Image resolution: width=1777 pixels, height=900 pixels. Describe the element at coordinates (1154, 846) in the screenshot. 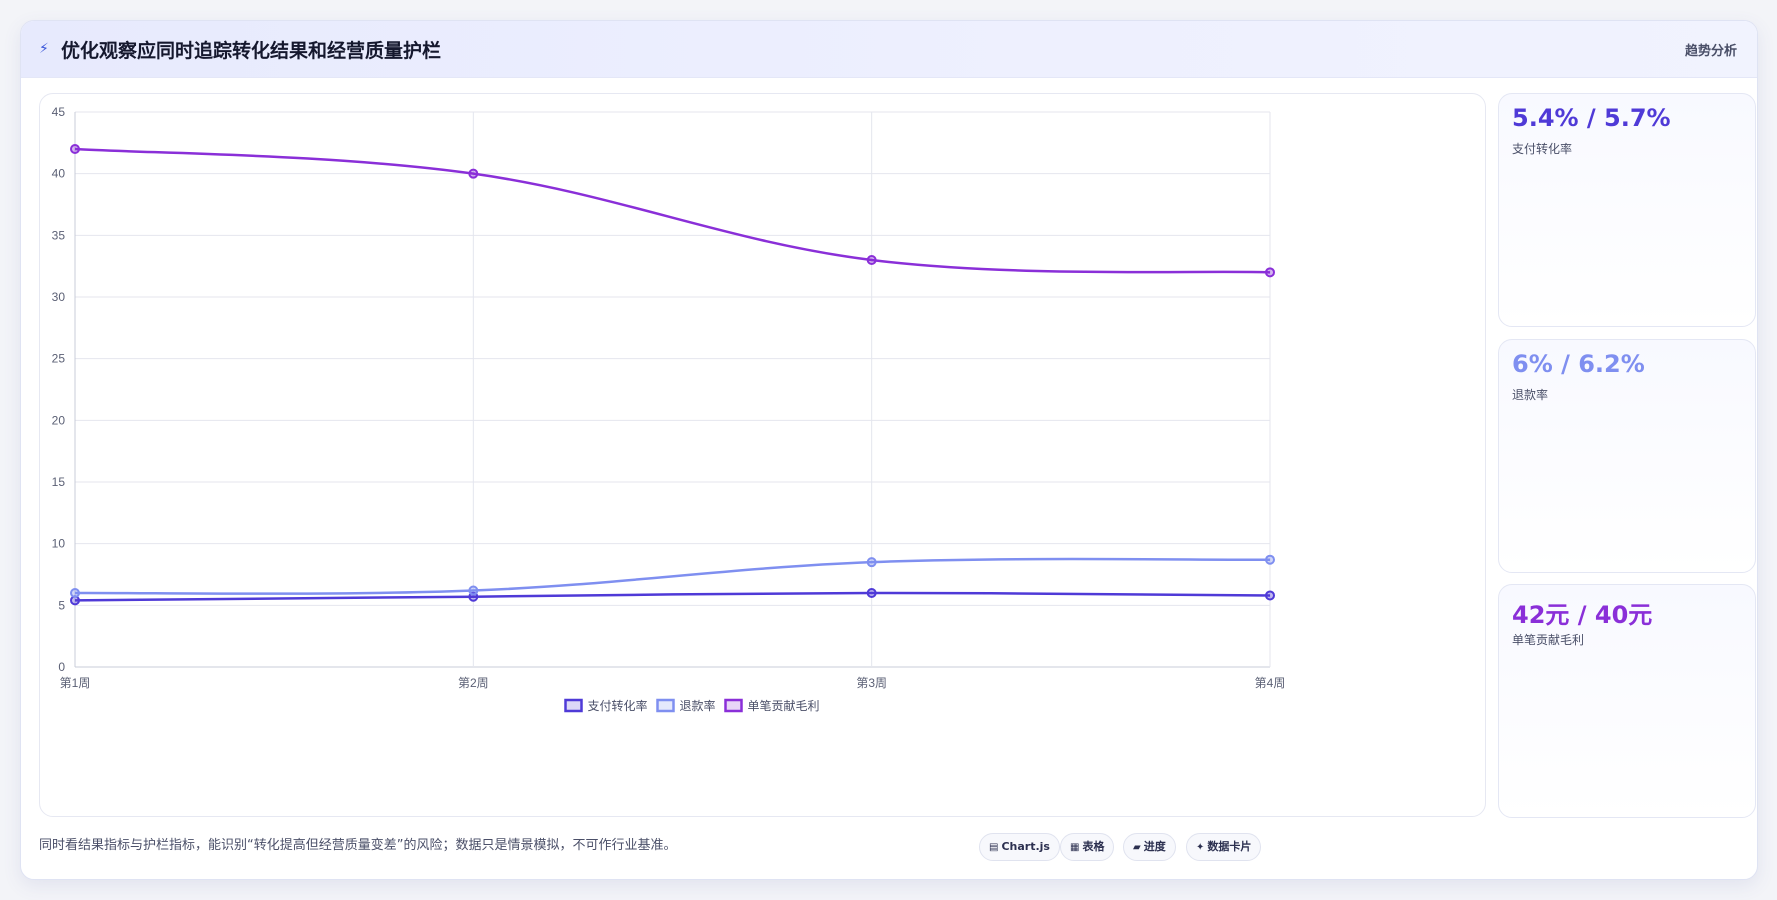

I see `chip-label: 进度` at that location.